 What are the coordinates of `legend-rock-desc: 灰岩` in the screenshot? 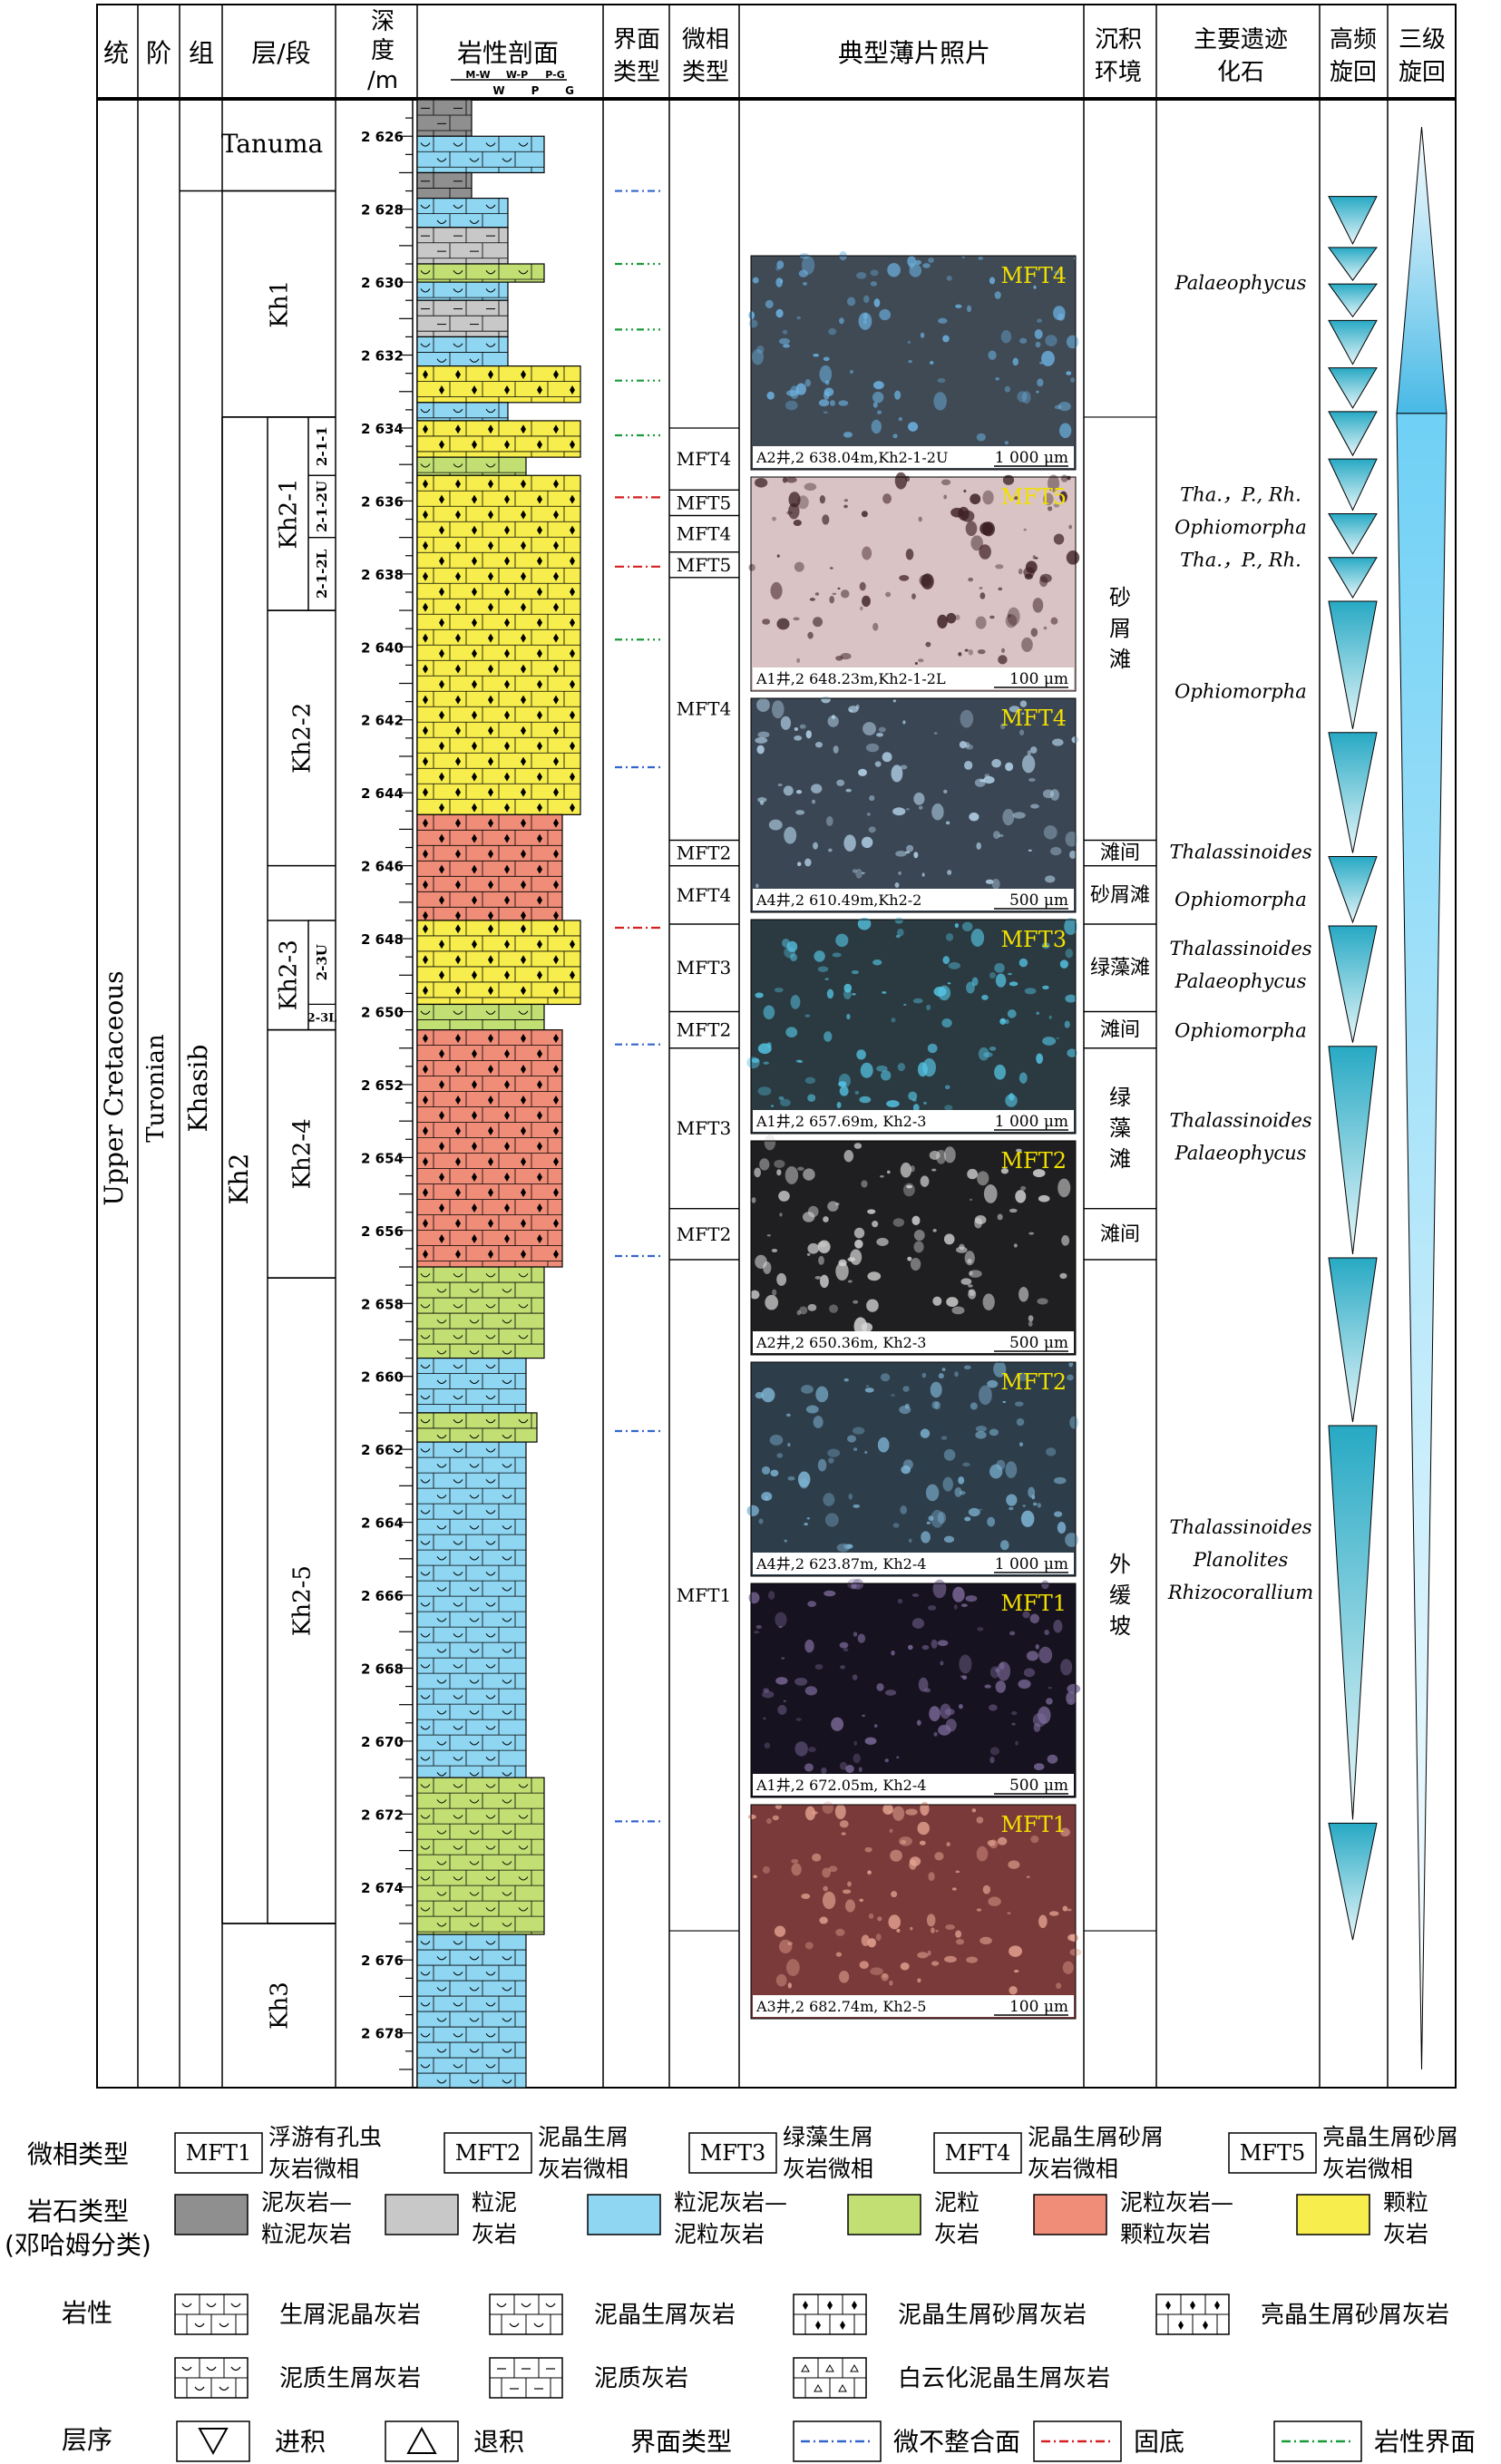 It's located at (957, 2234).